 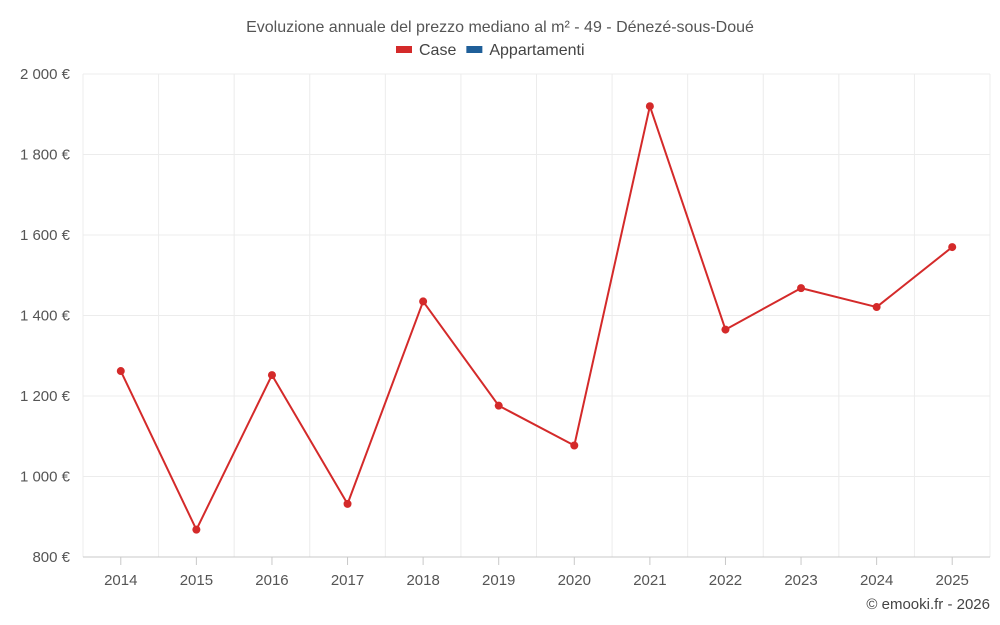 I want to click on x-tick-label: 2021, so click(x=649, y=580).